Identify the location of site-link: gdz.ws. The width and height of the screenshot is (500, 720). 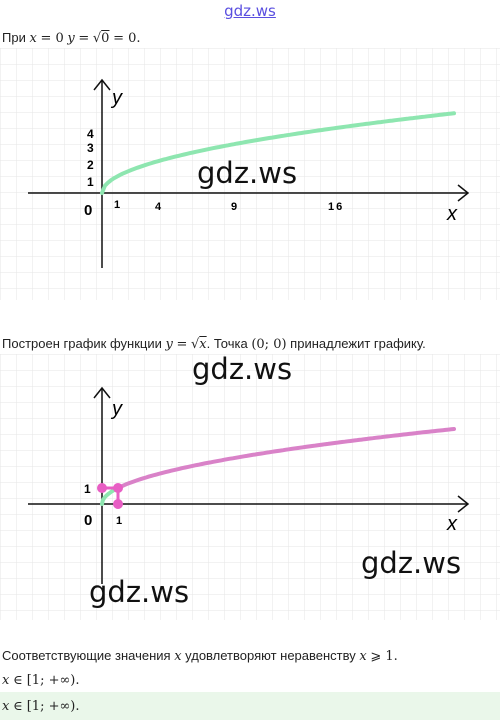
(250, 11).